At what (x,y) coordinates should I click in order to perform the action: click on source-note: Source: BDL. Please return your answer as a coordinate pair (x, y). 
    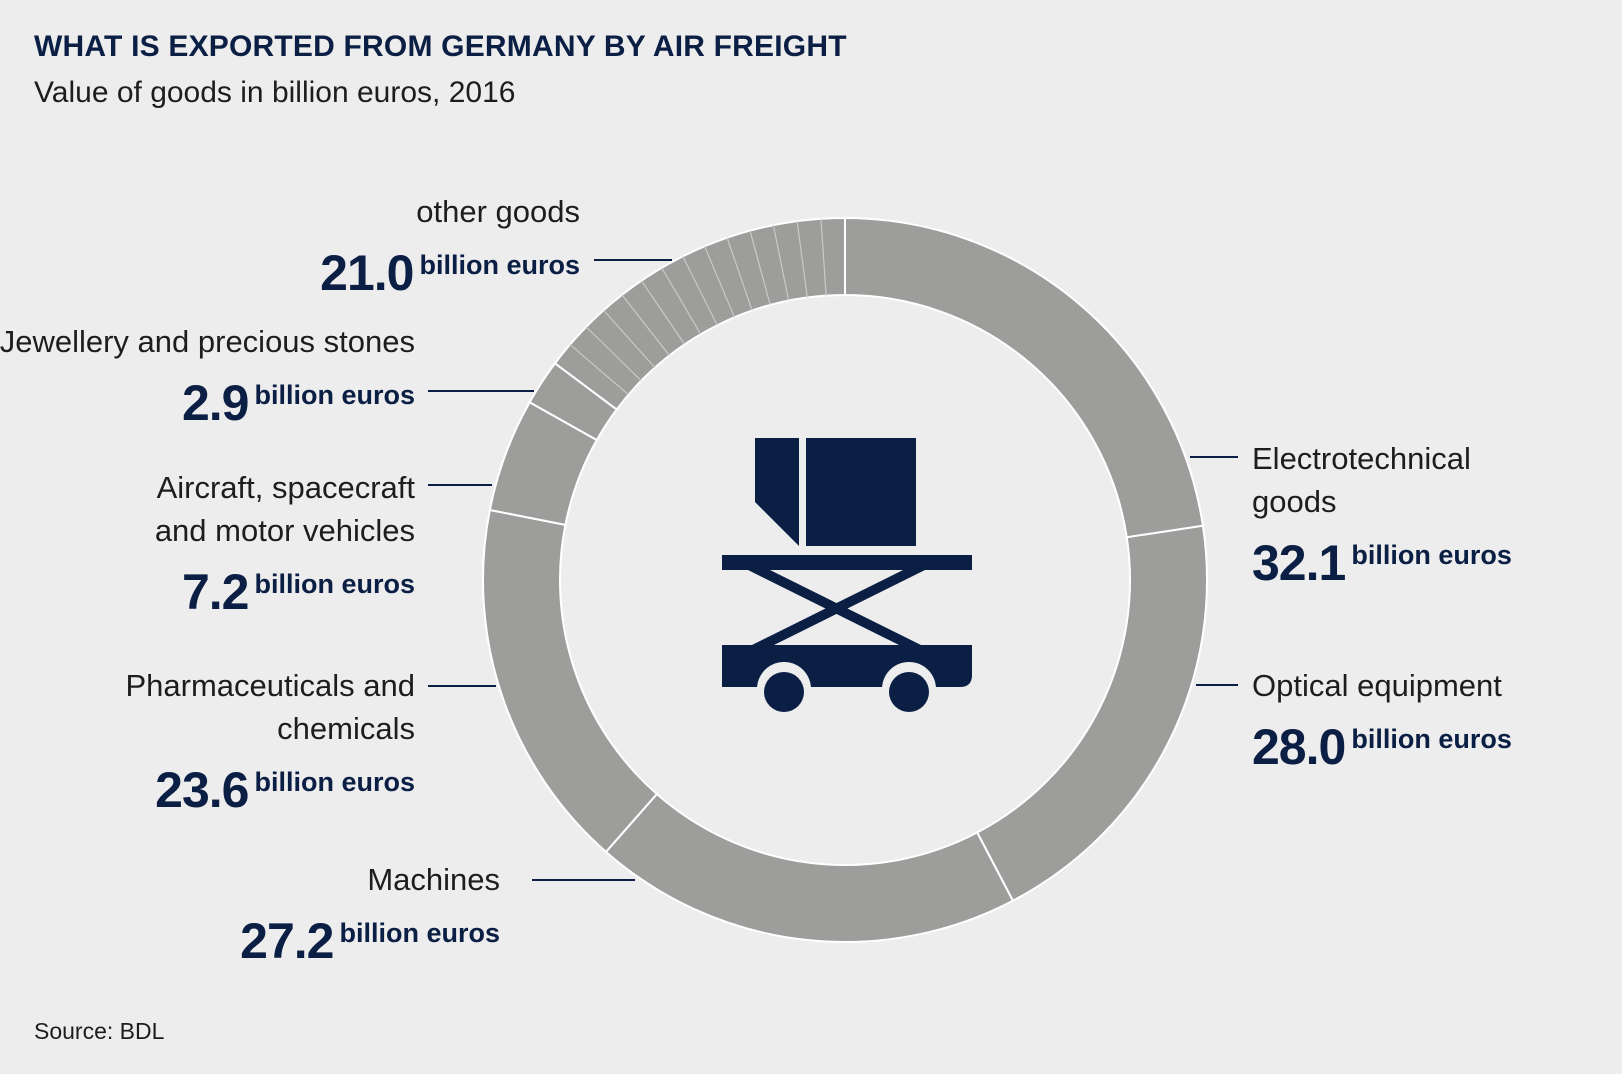
    Looking at the image, I should click on (99, 1031).